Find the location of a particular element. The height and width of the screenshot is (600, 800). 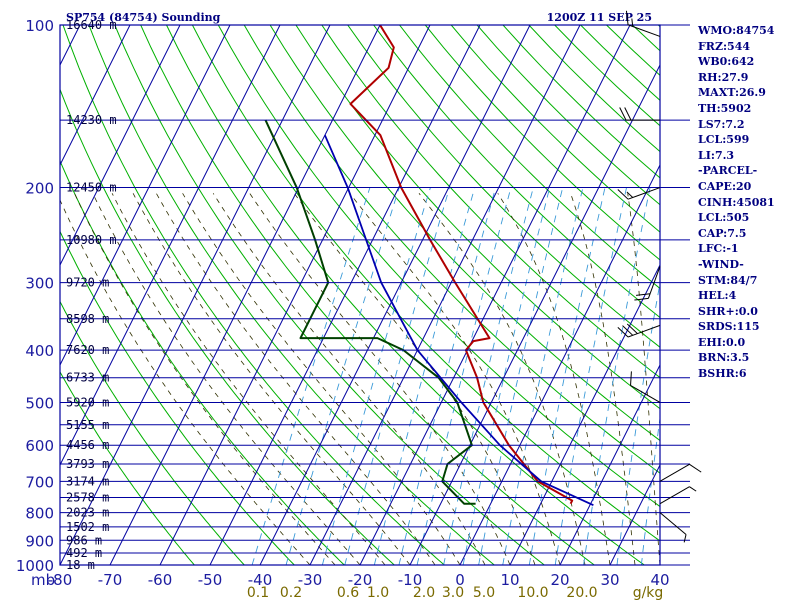

sounding-parameter: RH:27.9 is located at coordinates (723, 77).